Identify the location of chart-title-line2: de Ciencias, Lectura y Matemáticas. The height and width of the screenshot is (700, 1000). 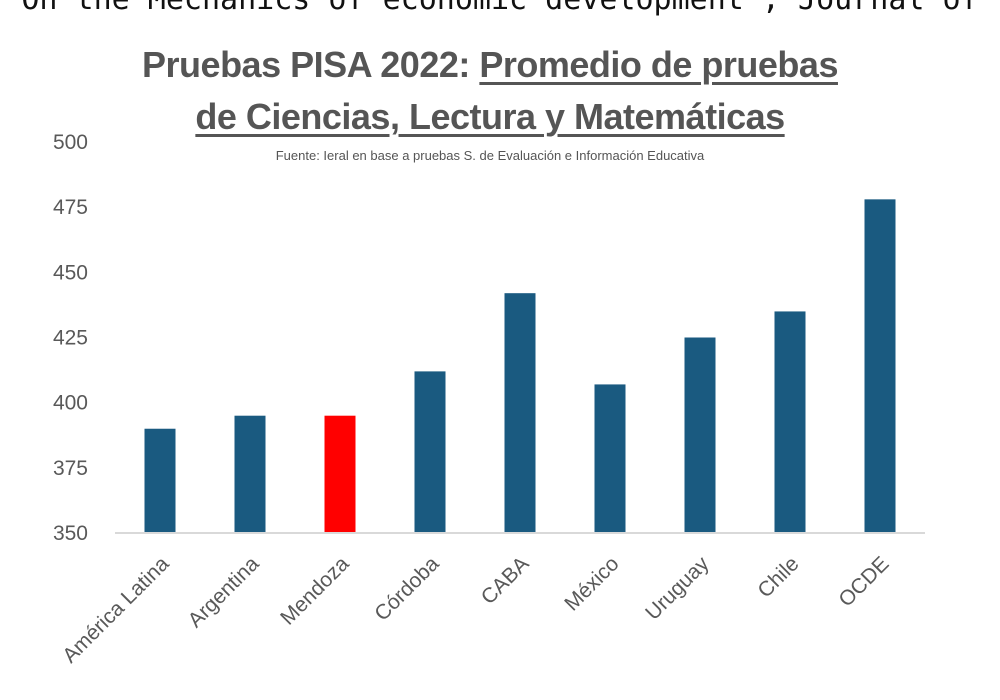
(490, 117).